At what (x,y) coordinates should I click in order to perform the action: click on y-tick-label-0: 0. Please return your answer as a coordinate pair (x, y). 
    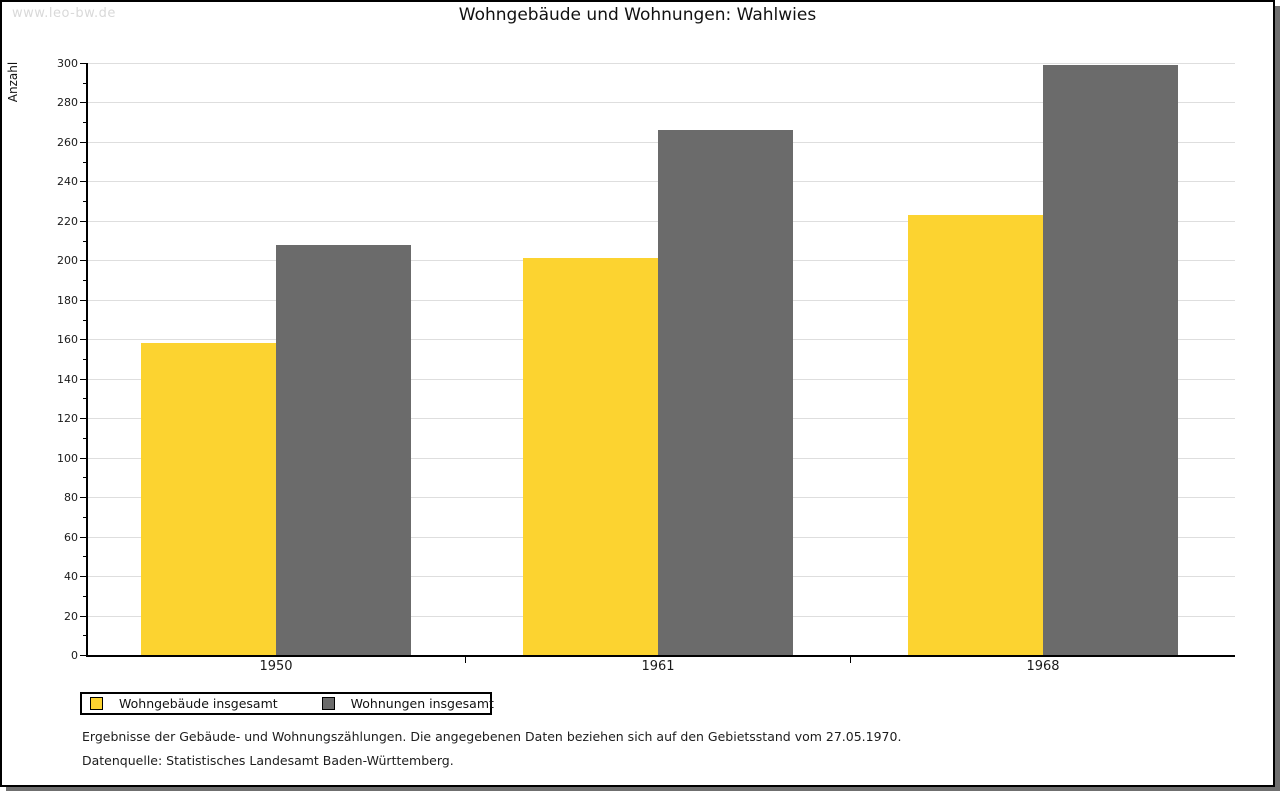
    Looking at the image, I should click on (74, 655).